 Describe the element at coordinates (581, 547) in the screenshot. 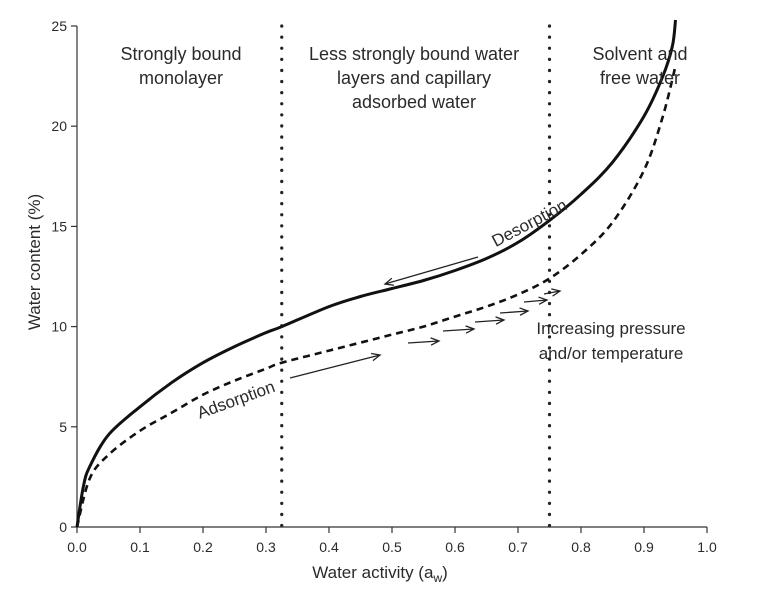

I see `x-tick-label: 0.8` at that location.